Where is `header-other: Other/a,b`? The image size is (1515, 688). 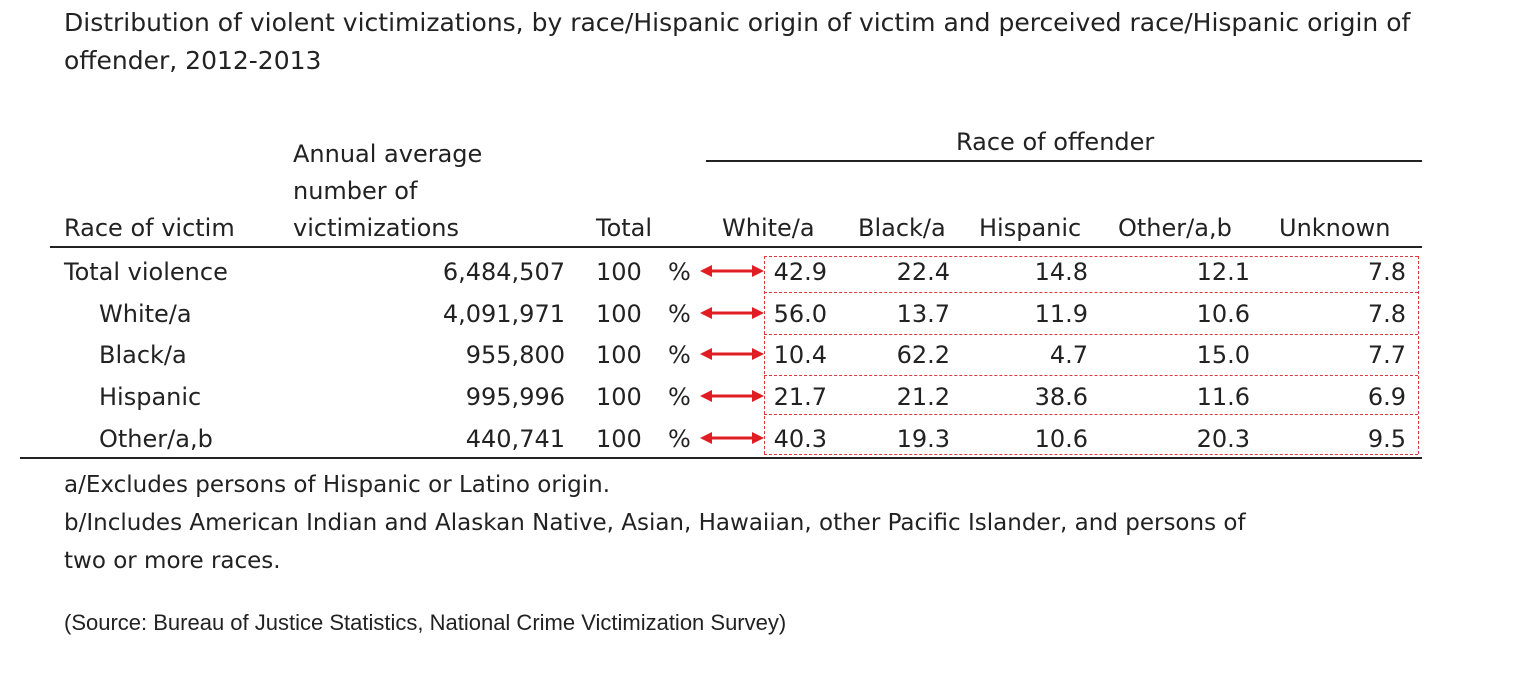 header-other: Other/a,b is located at coordinates (1175, 228).